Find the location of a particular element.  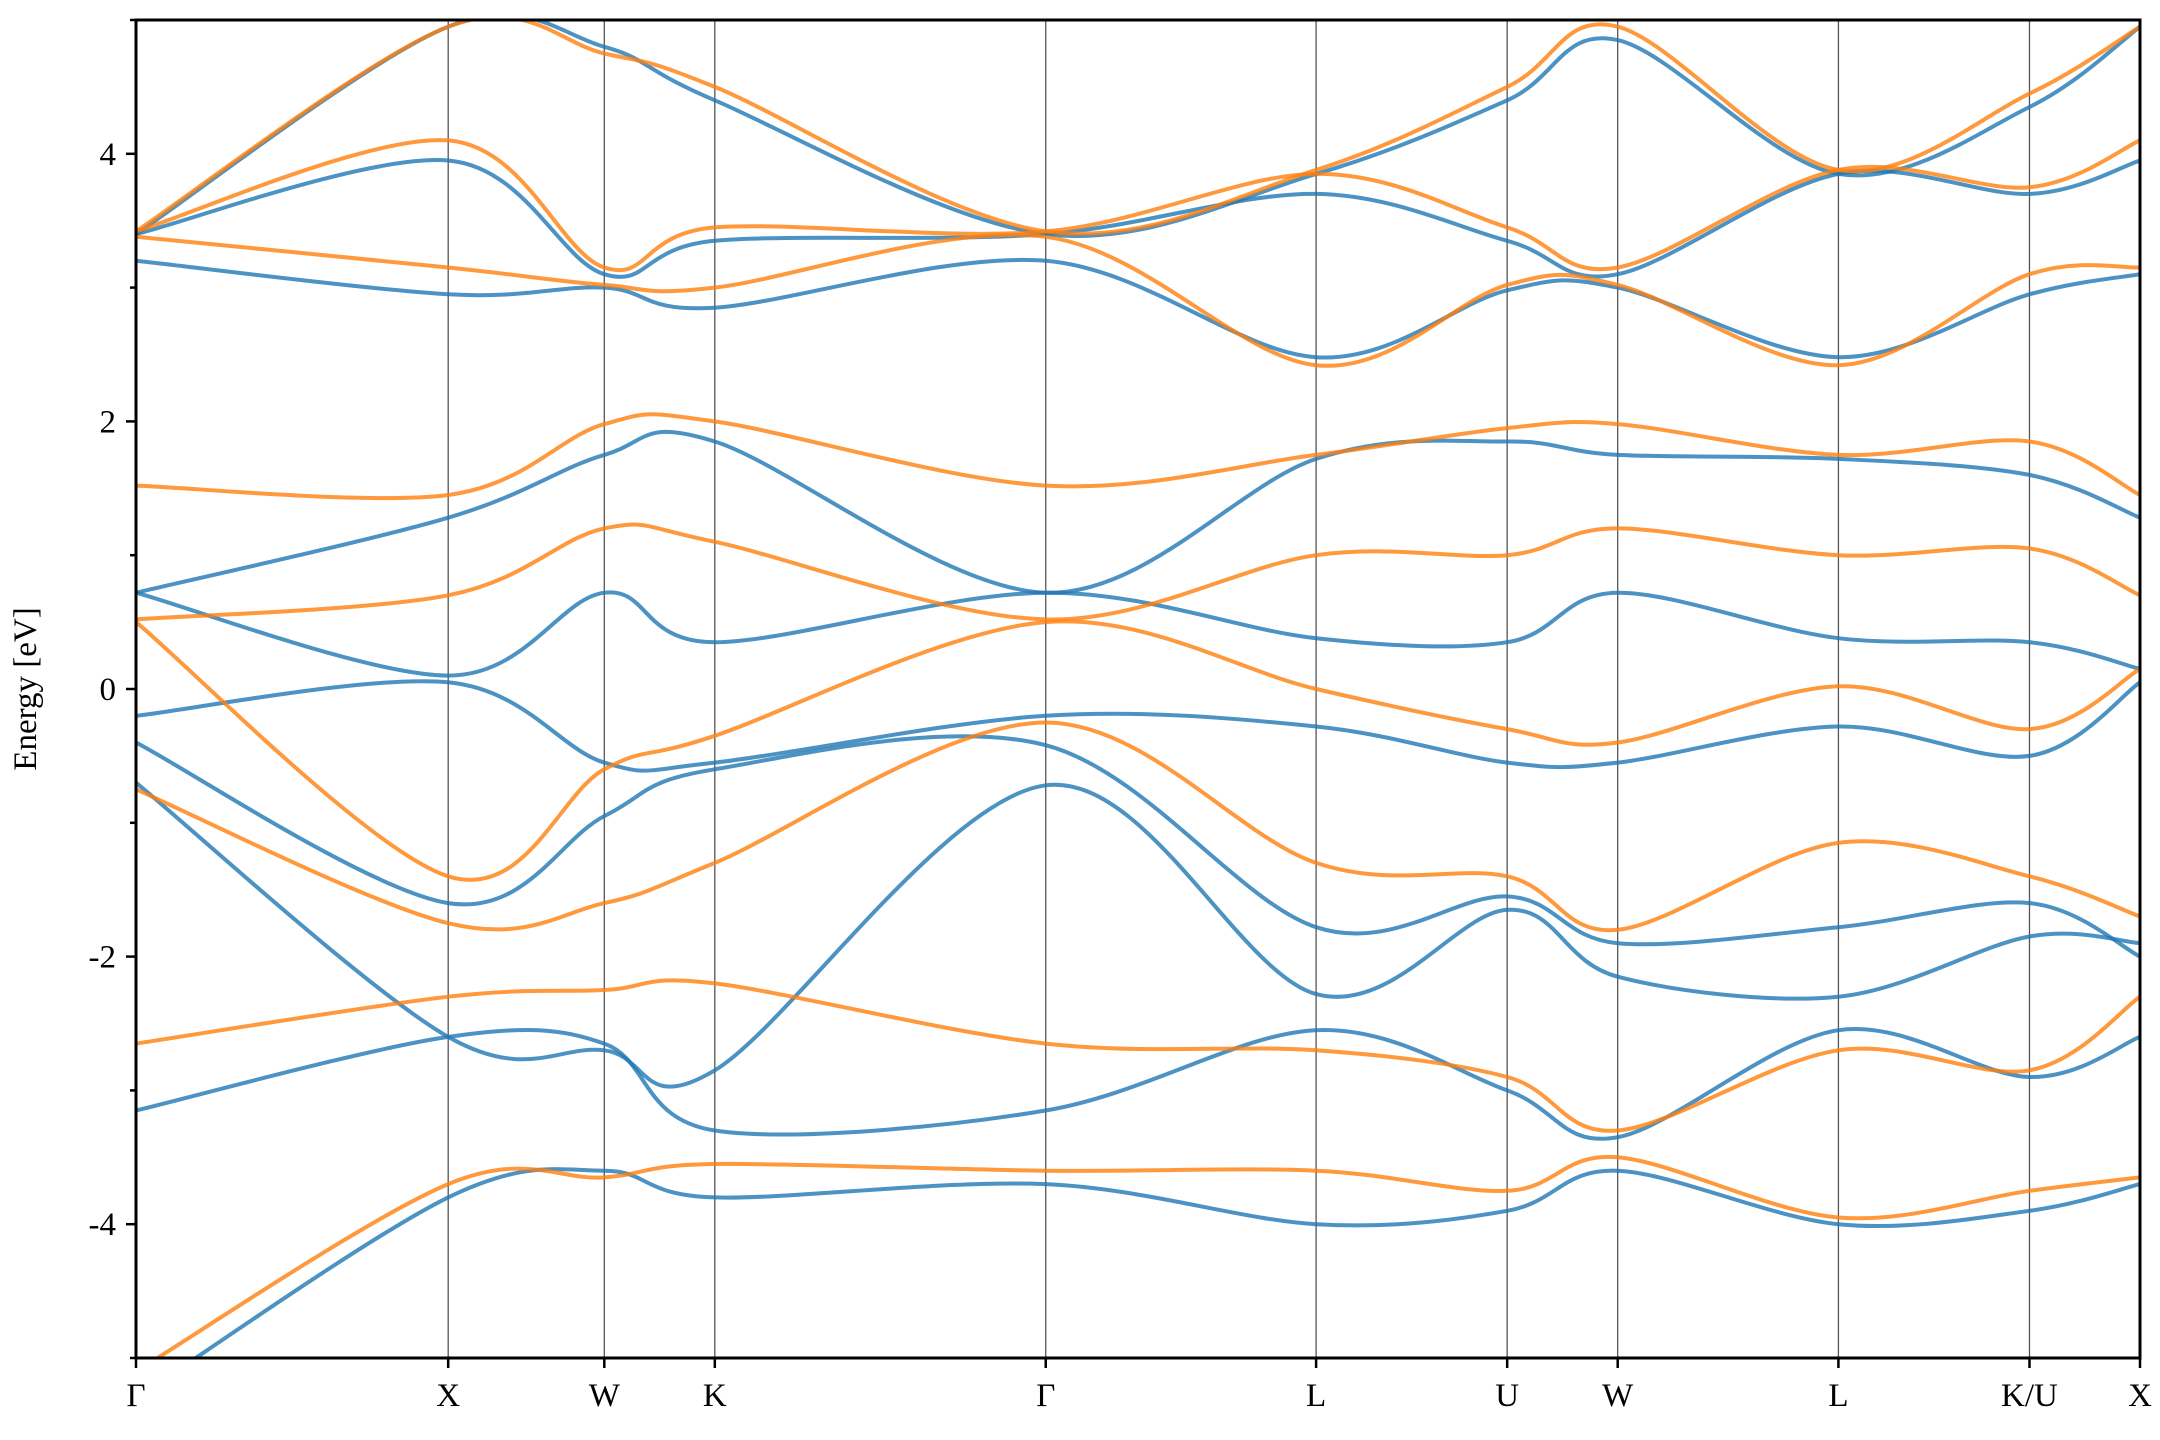

y-axis: -4 -2 0 2 4 is located at coordinates (112, 689).